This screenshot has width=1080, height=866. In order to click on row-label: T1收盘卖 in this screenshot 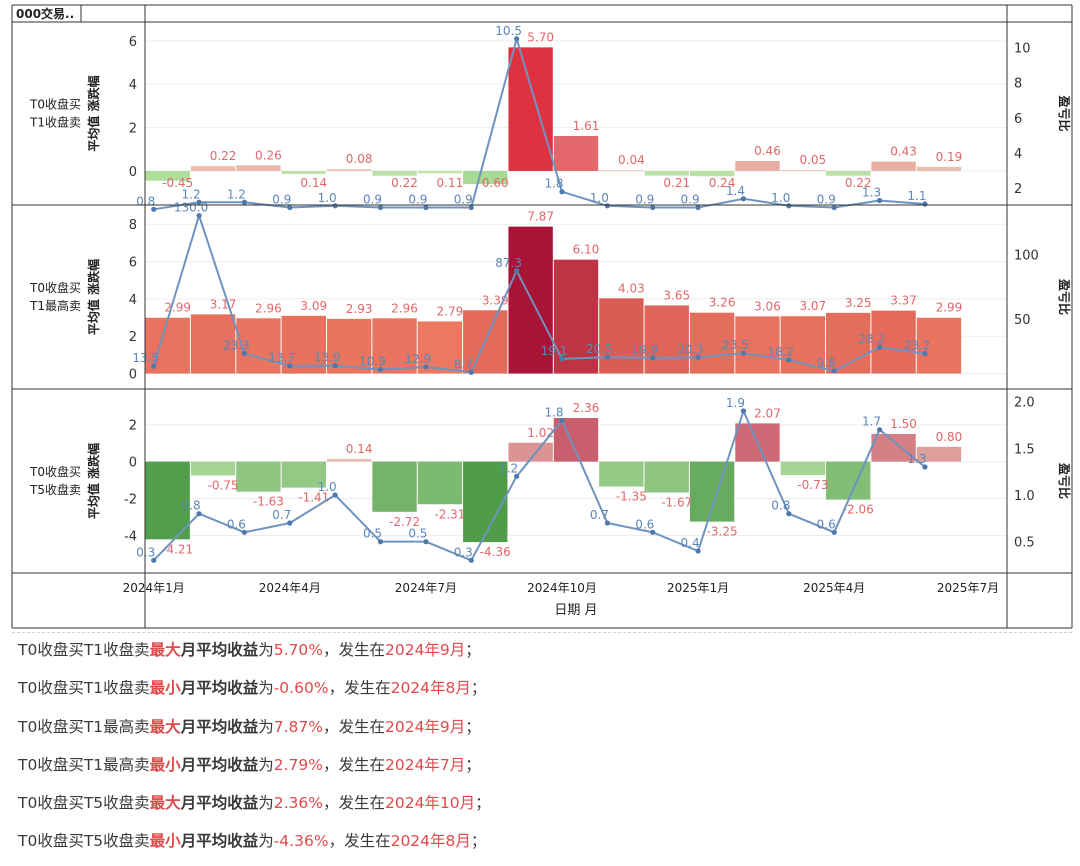, I will do `click(55, 122)`.